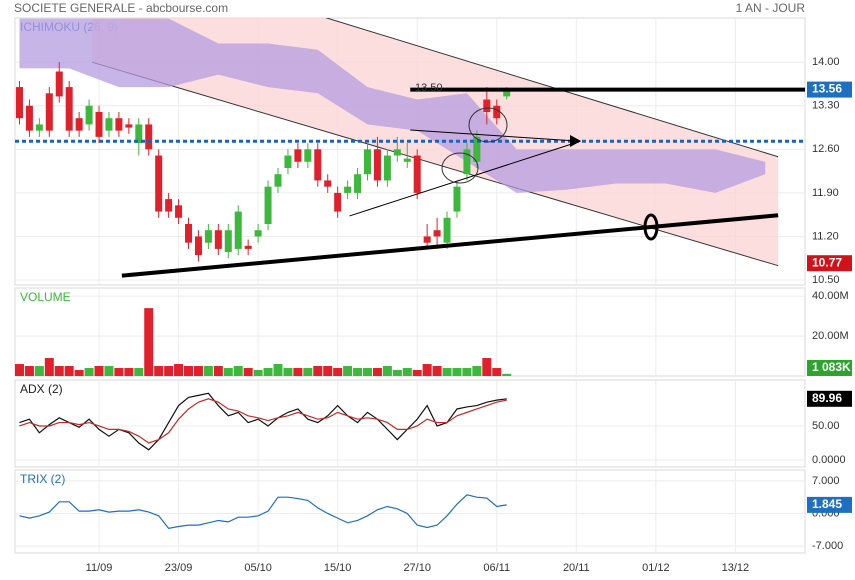 This screenshot has height=580, width=855. Describe the element at coordinates (41, 389) in the screenshot. I see `panel-title: ADX (2)` at that location.